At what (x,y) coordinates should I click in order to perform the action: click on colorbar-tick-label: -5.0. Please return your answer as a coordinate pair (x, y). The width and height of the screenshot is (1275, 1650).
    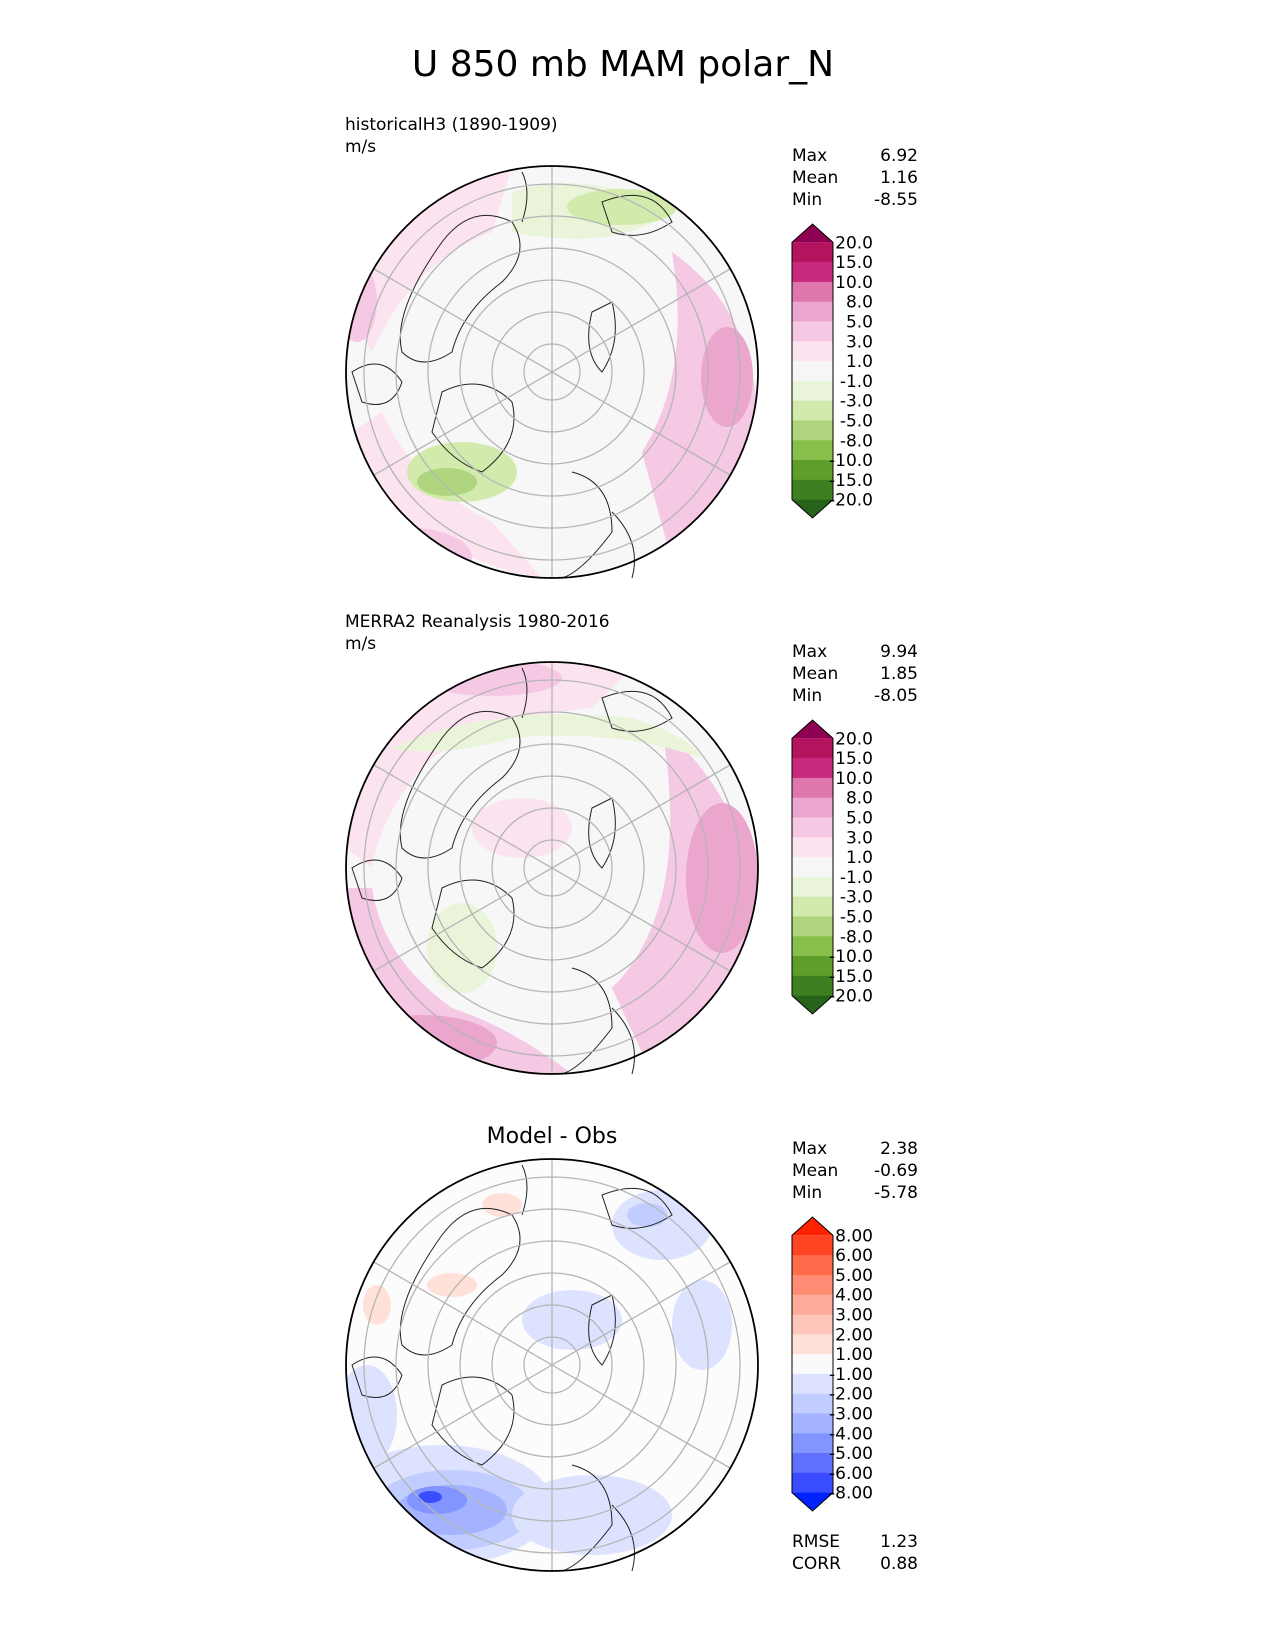
    Looking at the image, I should click on (856, 917).